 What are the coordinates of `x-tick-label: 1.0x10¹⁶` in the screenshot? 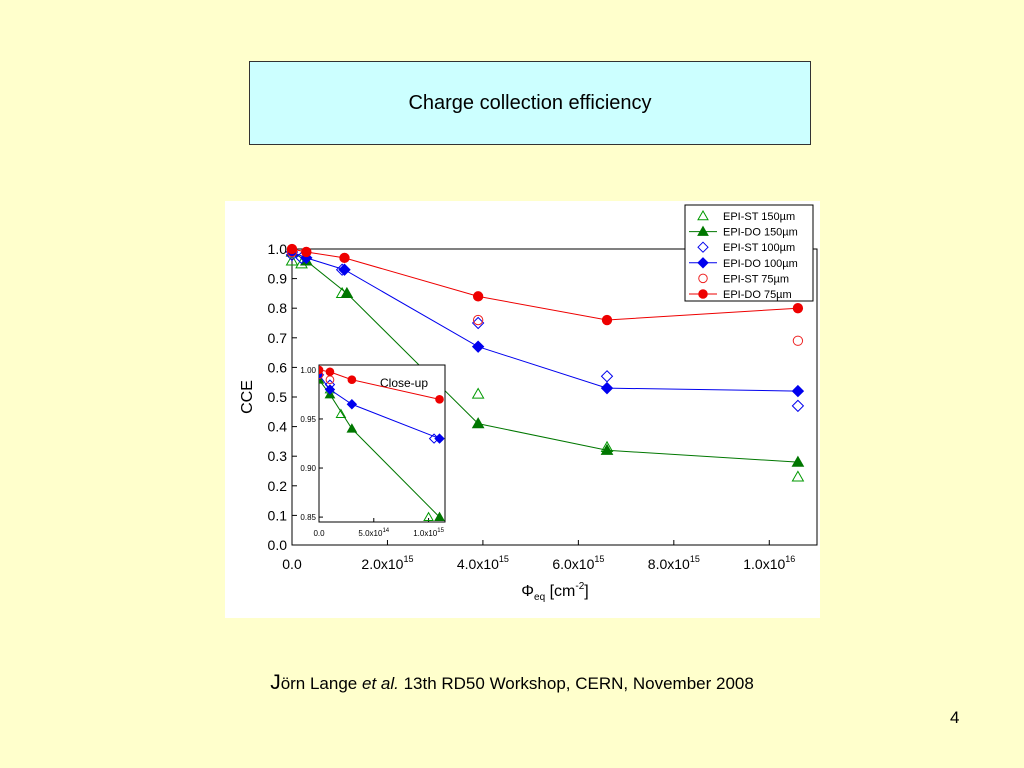 It's located at (769, 563).